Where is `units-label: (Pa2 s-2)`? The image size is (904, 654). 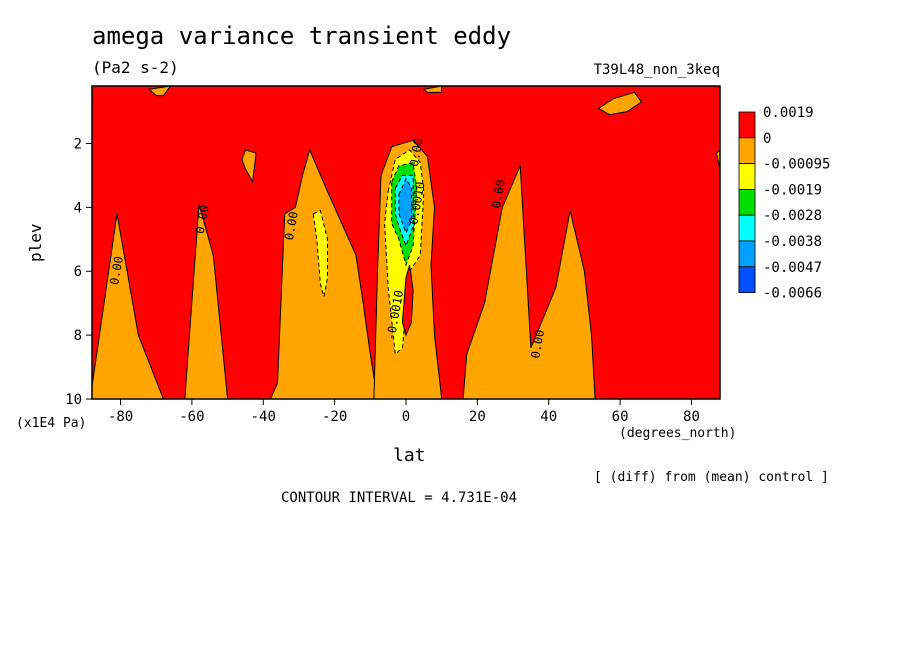
units-label: (Pa2 s-2) is located at coordinates (135, 67).